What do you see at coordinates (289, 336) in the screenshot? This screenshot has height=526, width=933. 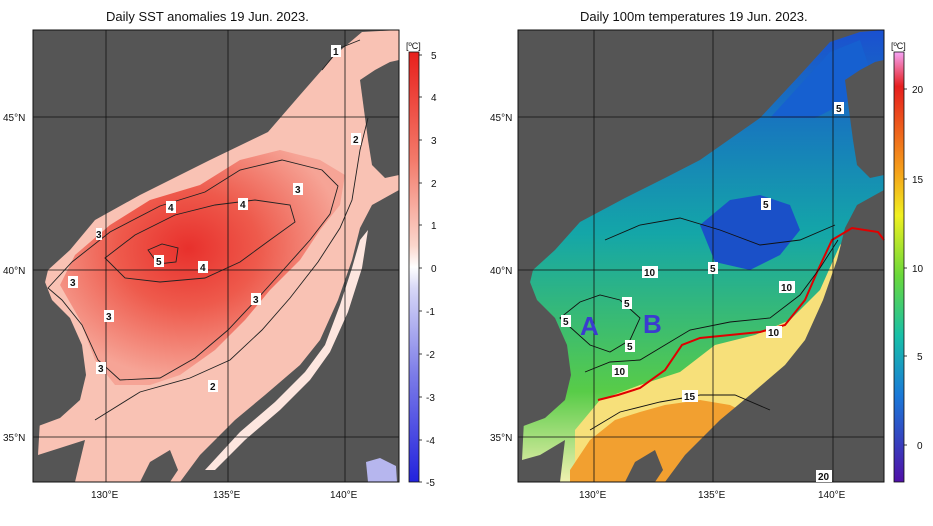 I see `left-map-honshu` at bounding box center [289, 336].